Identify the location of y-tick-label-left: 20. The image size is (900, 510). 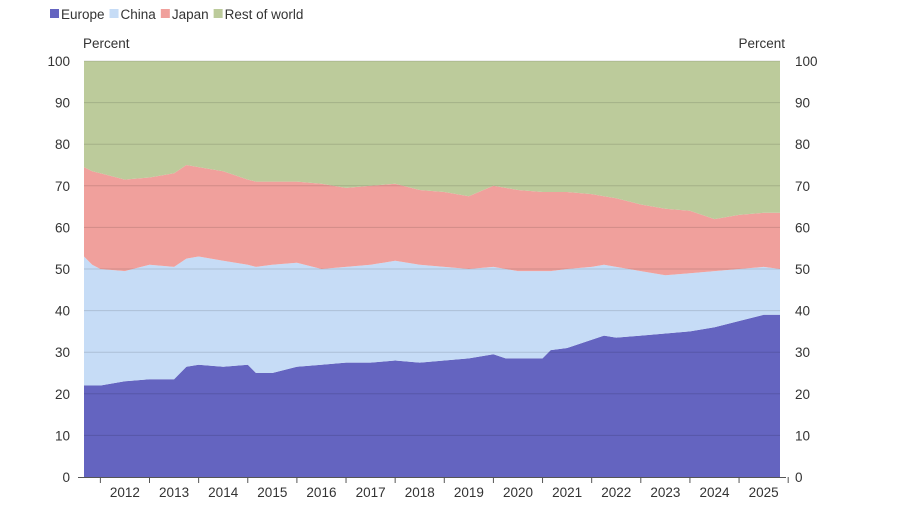
(62, 394).